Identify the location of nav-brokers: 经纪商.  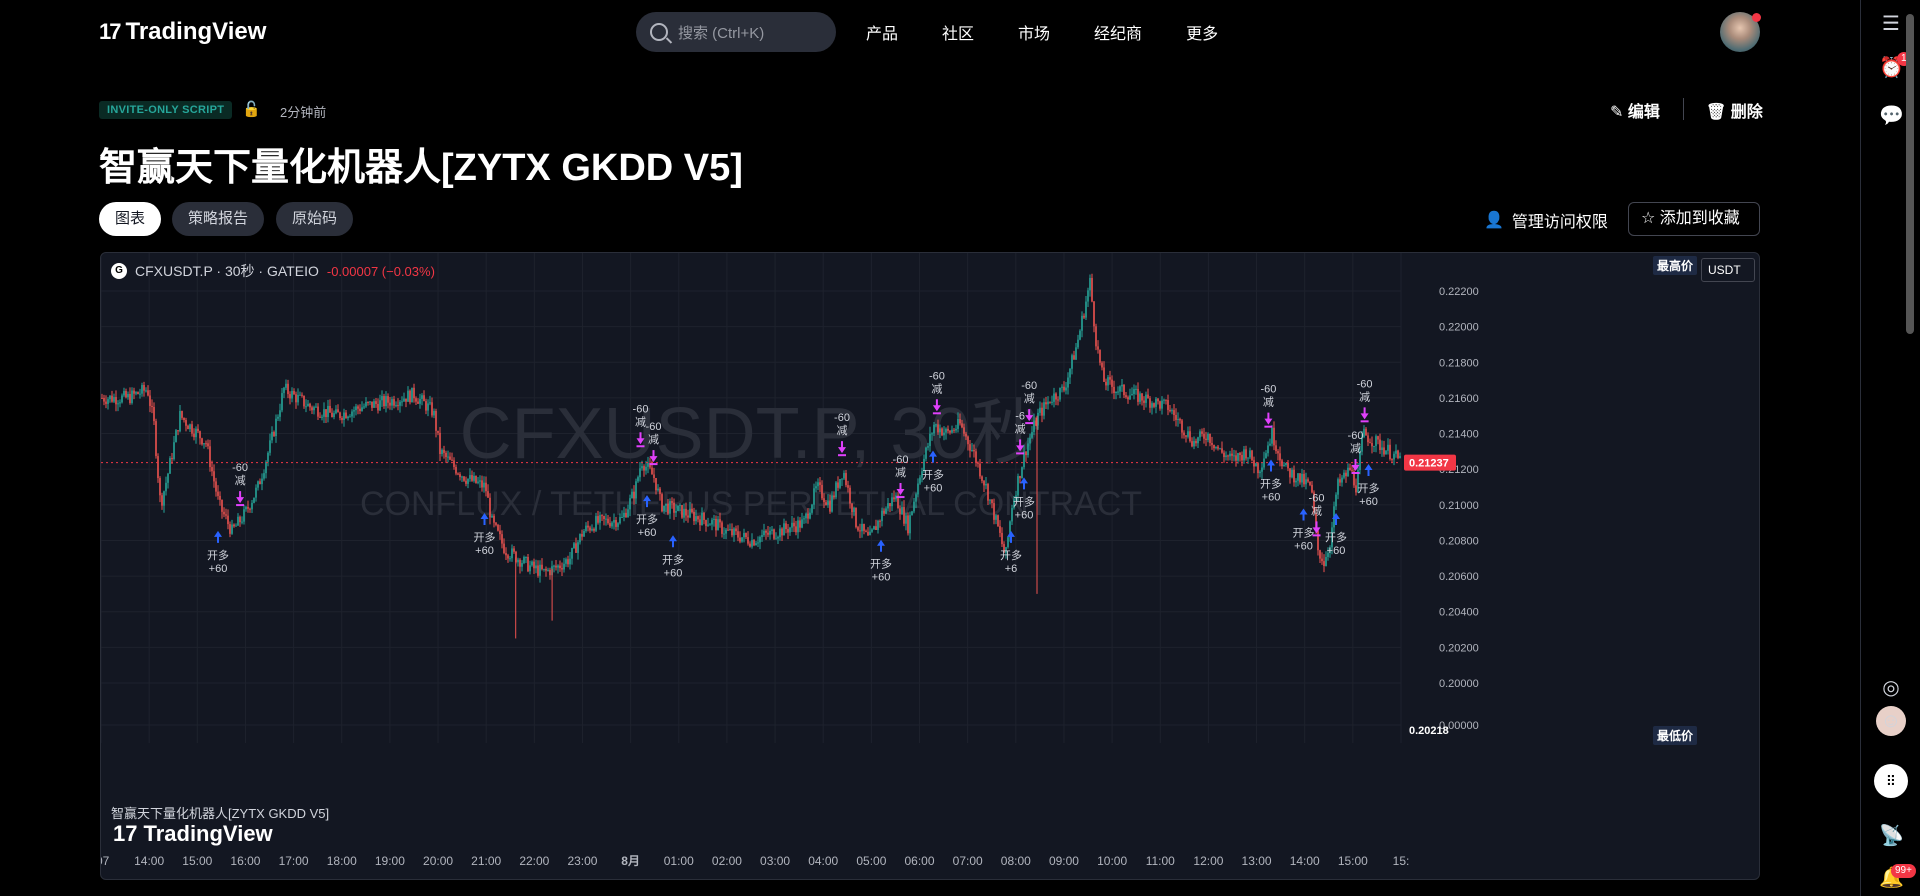
(1118, 34).